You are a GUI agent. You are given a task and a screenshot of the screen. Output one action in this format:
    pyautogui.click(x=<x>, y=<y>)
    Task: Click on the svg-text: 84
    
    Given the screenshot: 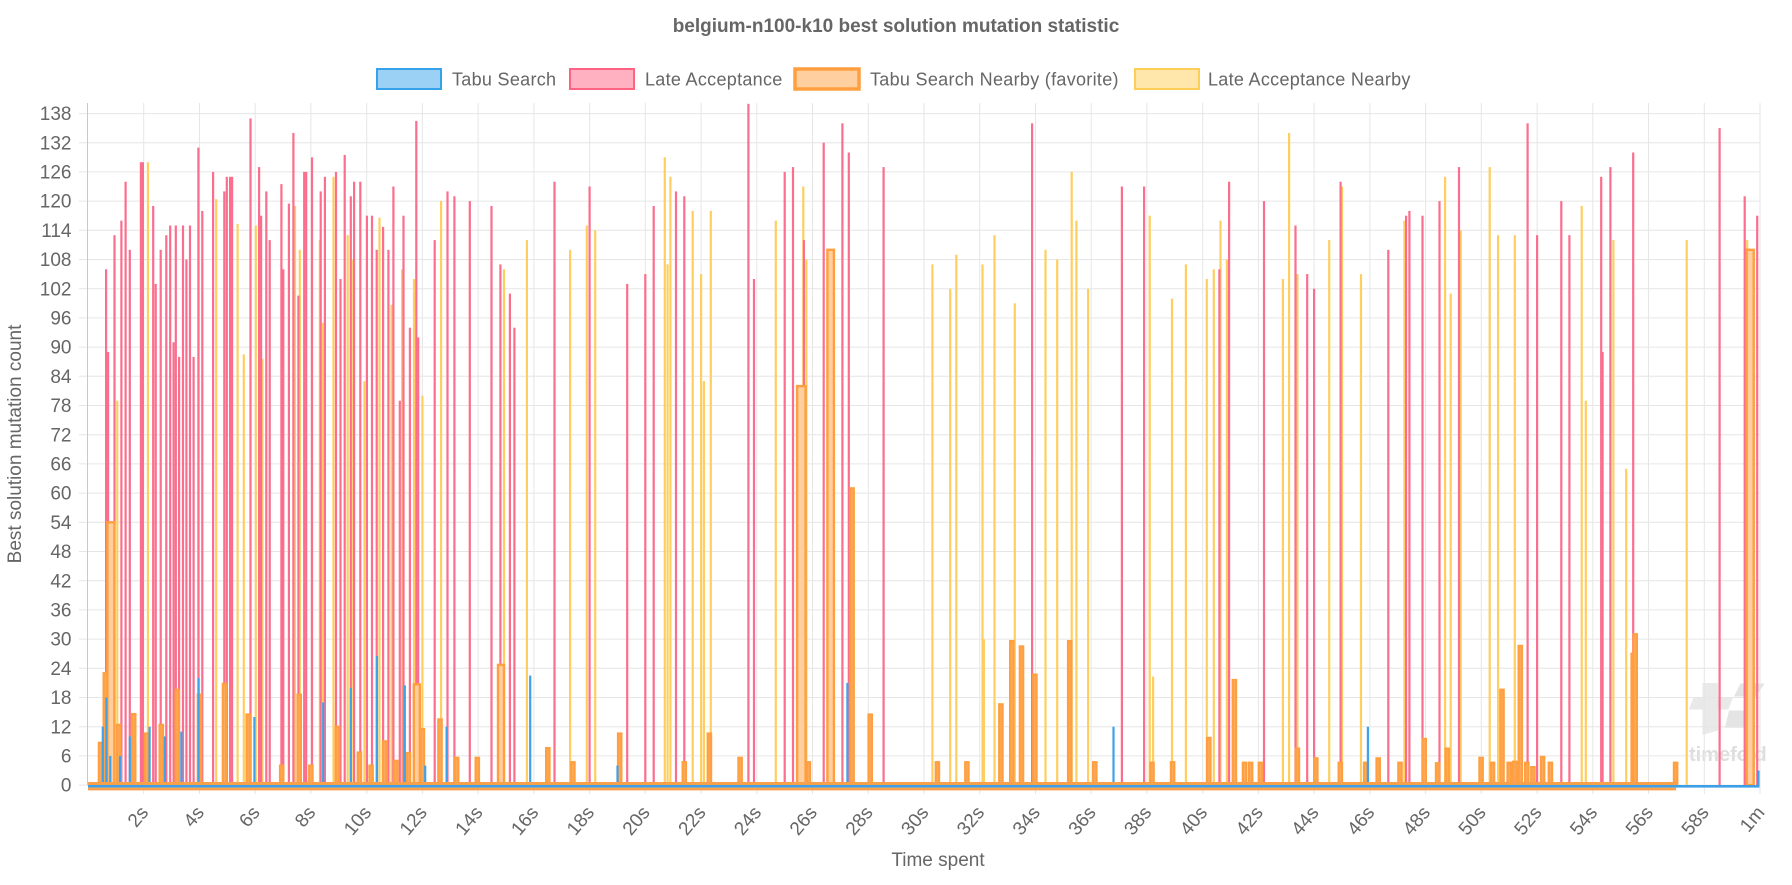 What is the action you would take?
    pyautogui.click(x=61, y=377)
    